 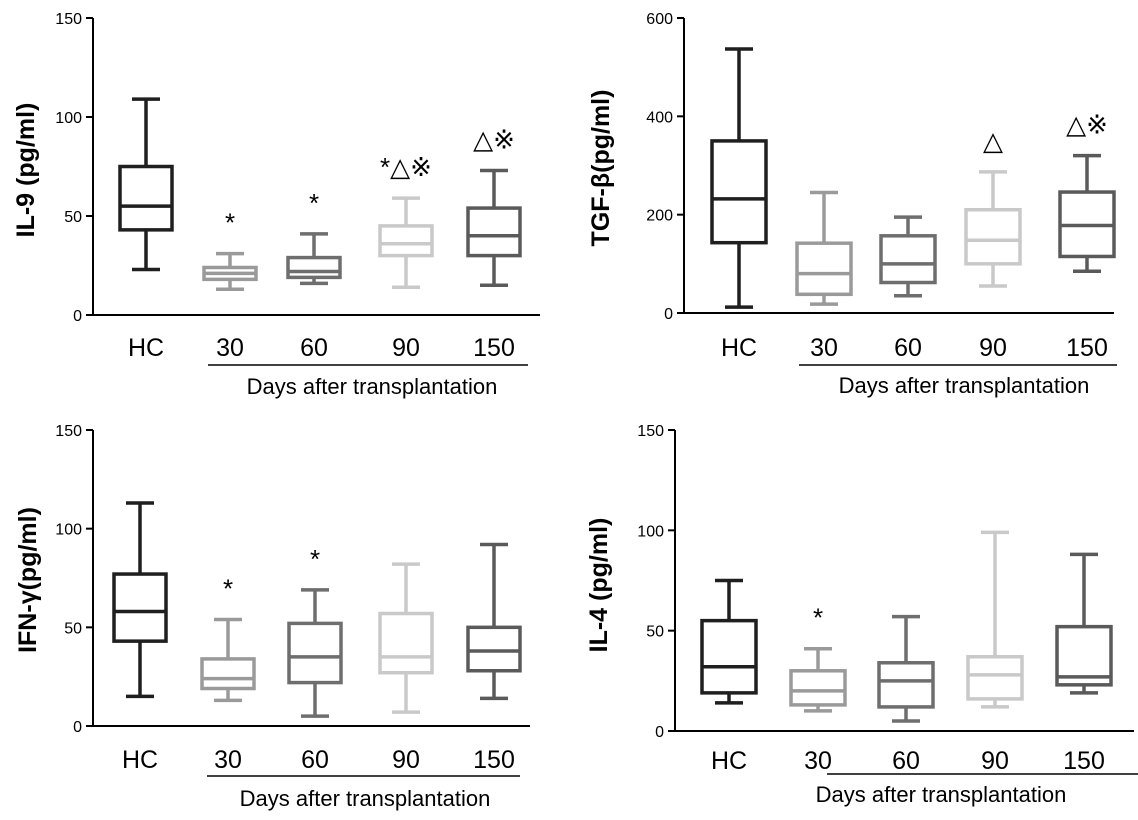 I want to click on significance-marker: △, so click(x=993, y=141).